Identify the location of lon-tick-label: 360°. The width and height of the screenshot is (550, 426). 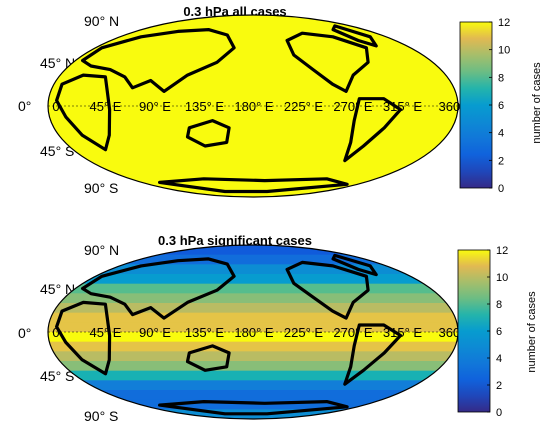
(452, 106).